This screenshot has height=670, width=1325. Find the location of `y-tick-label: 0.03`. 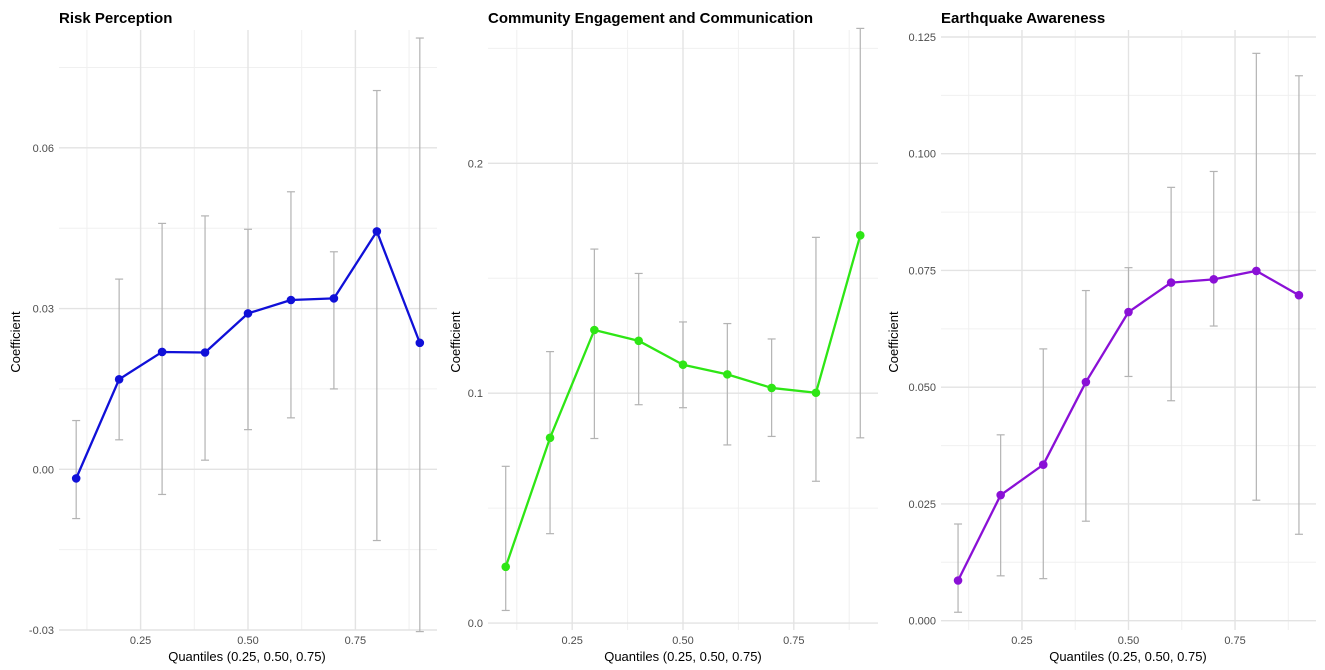

y-tick-label: 0.03 is located at coordinates (43, 310).